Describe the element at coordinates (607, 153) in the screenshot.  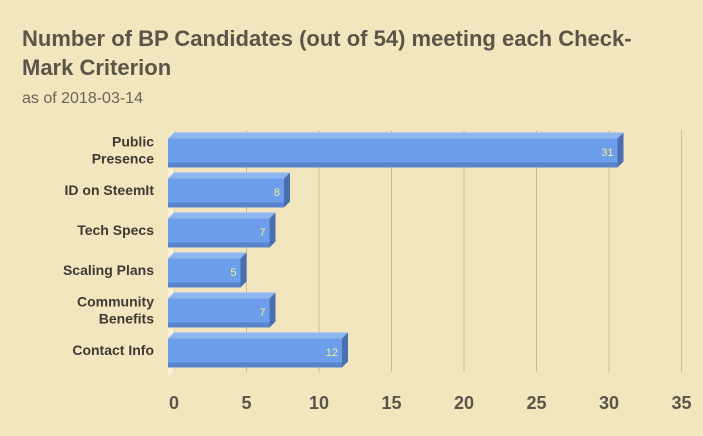
I see `data-label: 31` at that location.